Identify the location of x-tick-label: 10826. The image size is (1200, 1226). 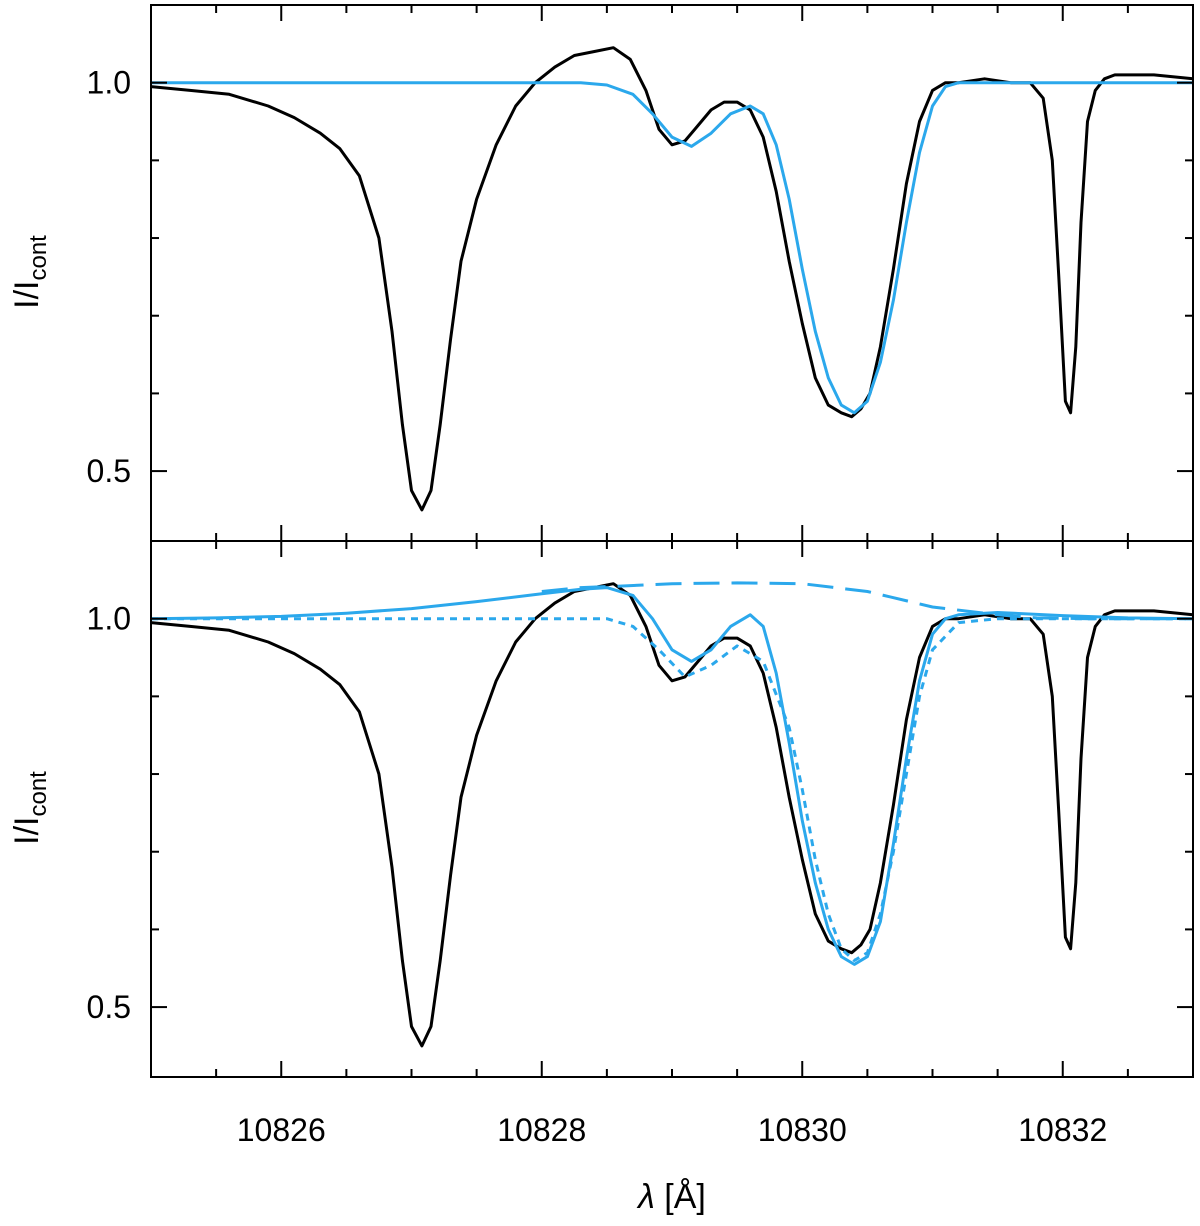
(281, 1130).